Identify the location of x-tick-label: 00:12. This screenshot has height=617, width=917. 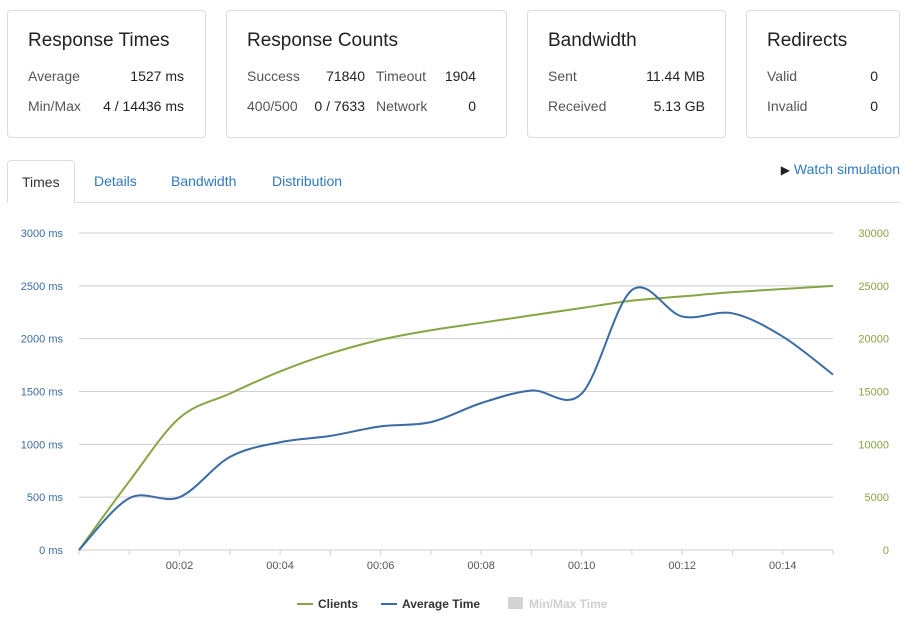
(682, 566).